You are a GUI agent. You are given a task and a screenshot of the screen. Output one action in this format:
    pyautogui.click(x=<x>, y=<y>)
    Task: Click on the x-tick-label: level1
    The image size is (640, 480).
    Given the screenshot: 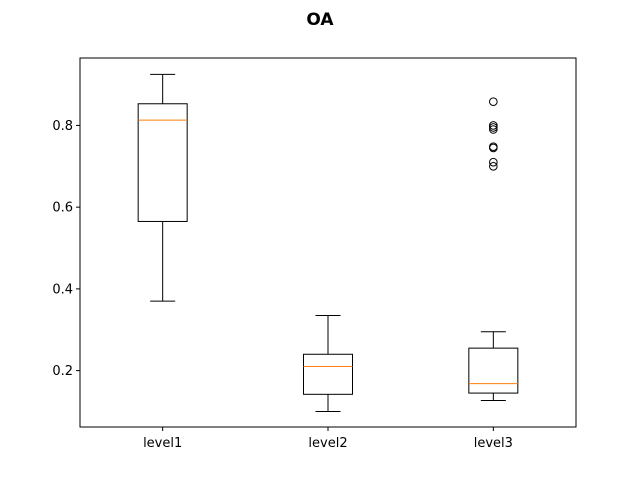 What is the action you would take?
    pyautogui.click(x=162, y=443)
    